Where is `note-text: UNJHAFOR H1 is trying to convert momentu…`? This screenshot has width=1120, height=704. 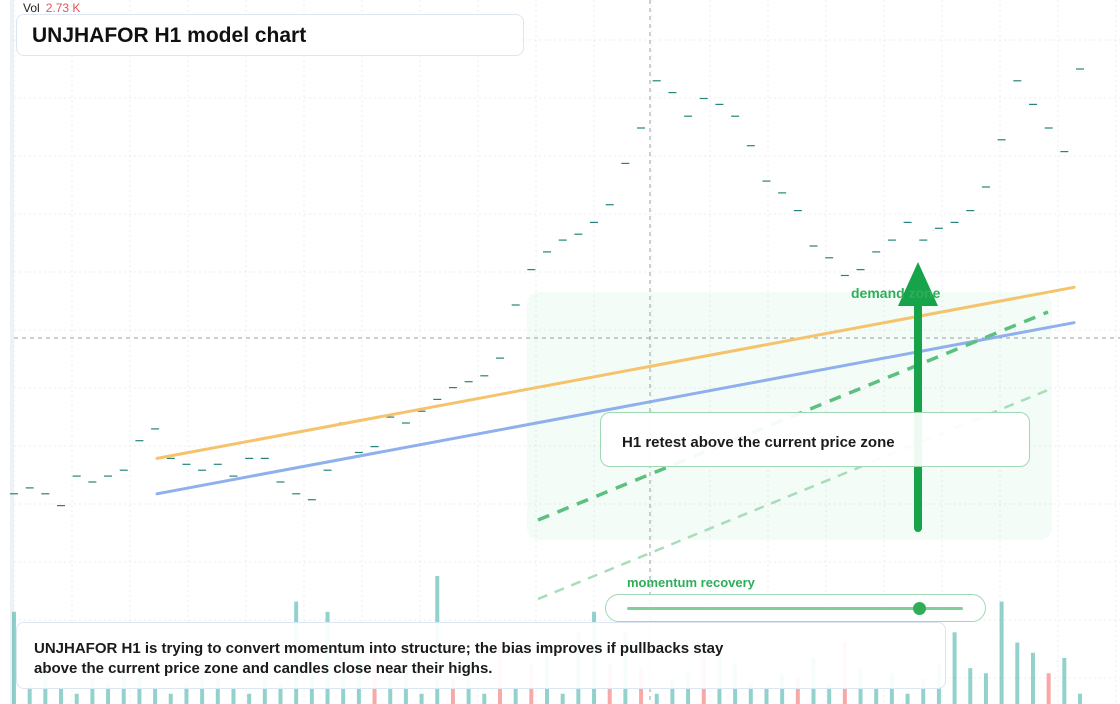
note-text: UNJHAFOR H1 is trying to convert momentu… is located at coordinates (379, 658).